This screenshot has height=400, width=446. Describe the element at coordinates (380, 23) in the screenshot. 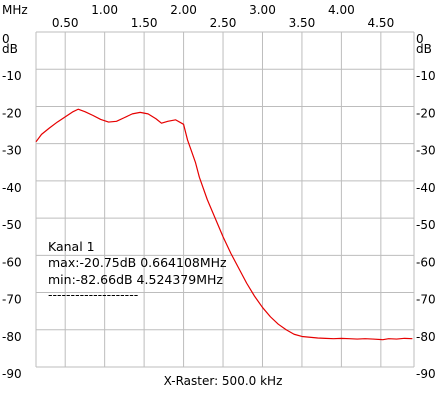

I see `bottom-tick-label: 4.50` at that location.